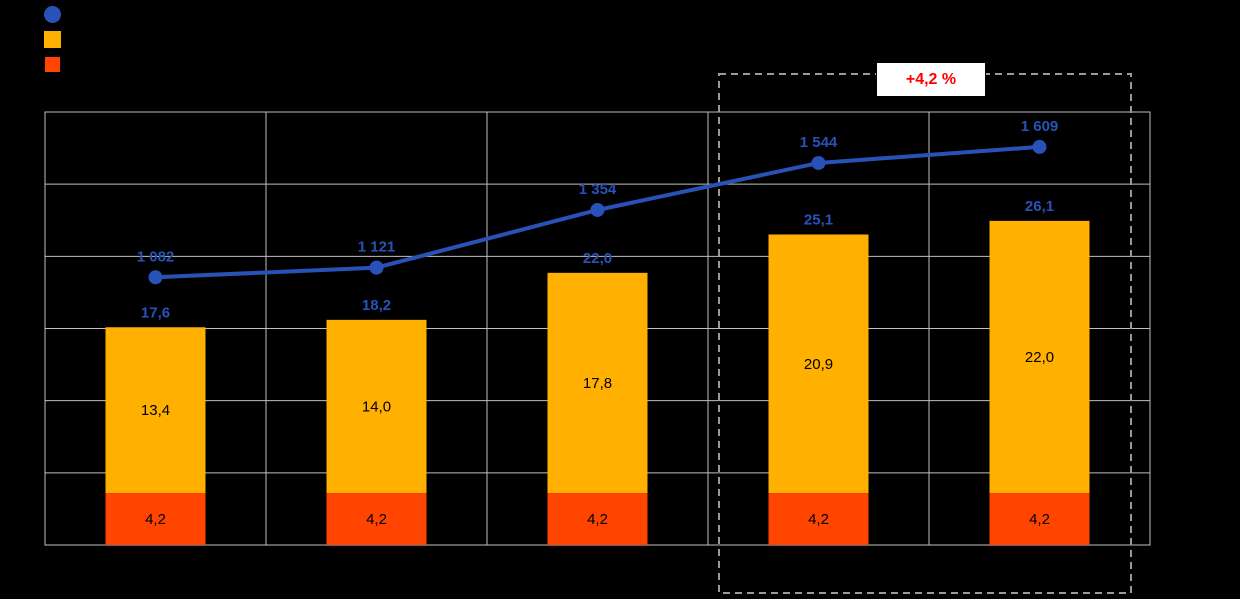  What do you see at coordinates (376, 305) in the screenshot?
I see `bar-total-label: 18,2` at bounding box center [376, 305].